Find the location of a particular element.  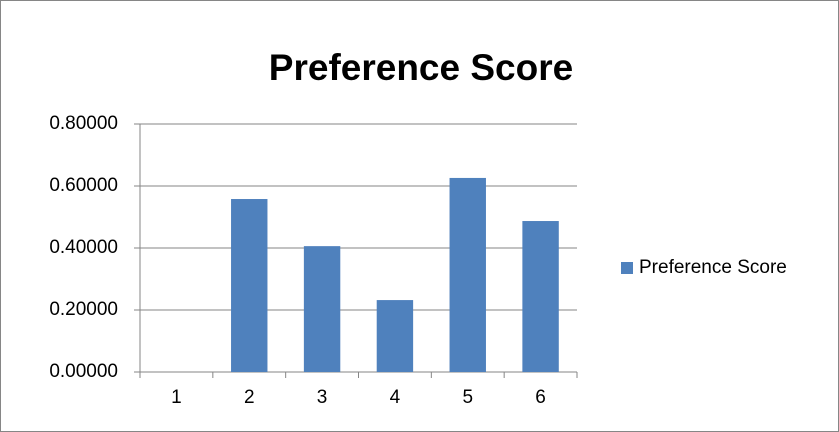

x-tick-label: 5 is located at coordinates (467, 397).